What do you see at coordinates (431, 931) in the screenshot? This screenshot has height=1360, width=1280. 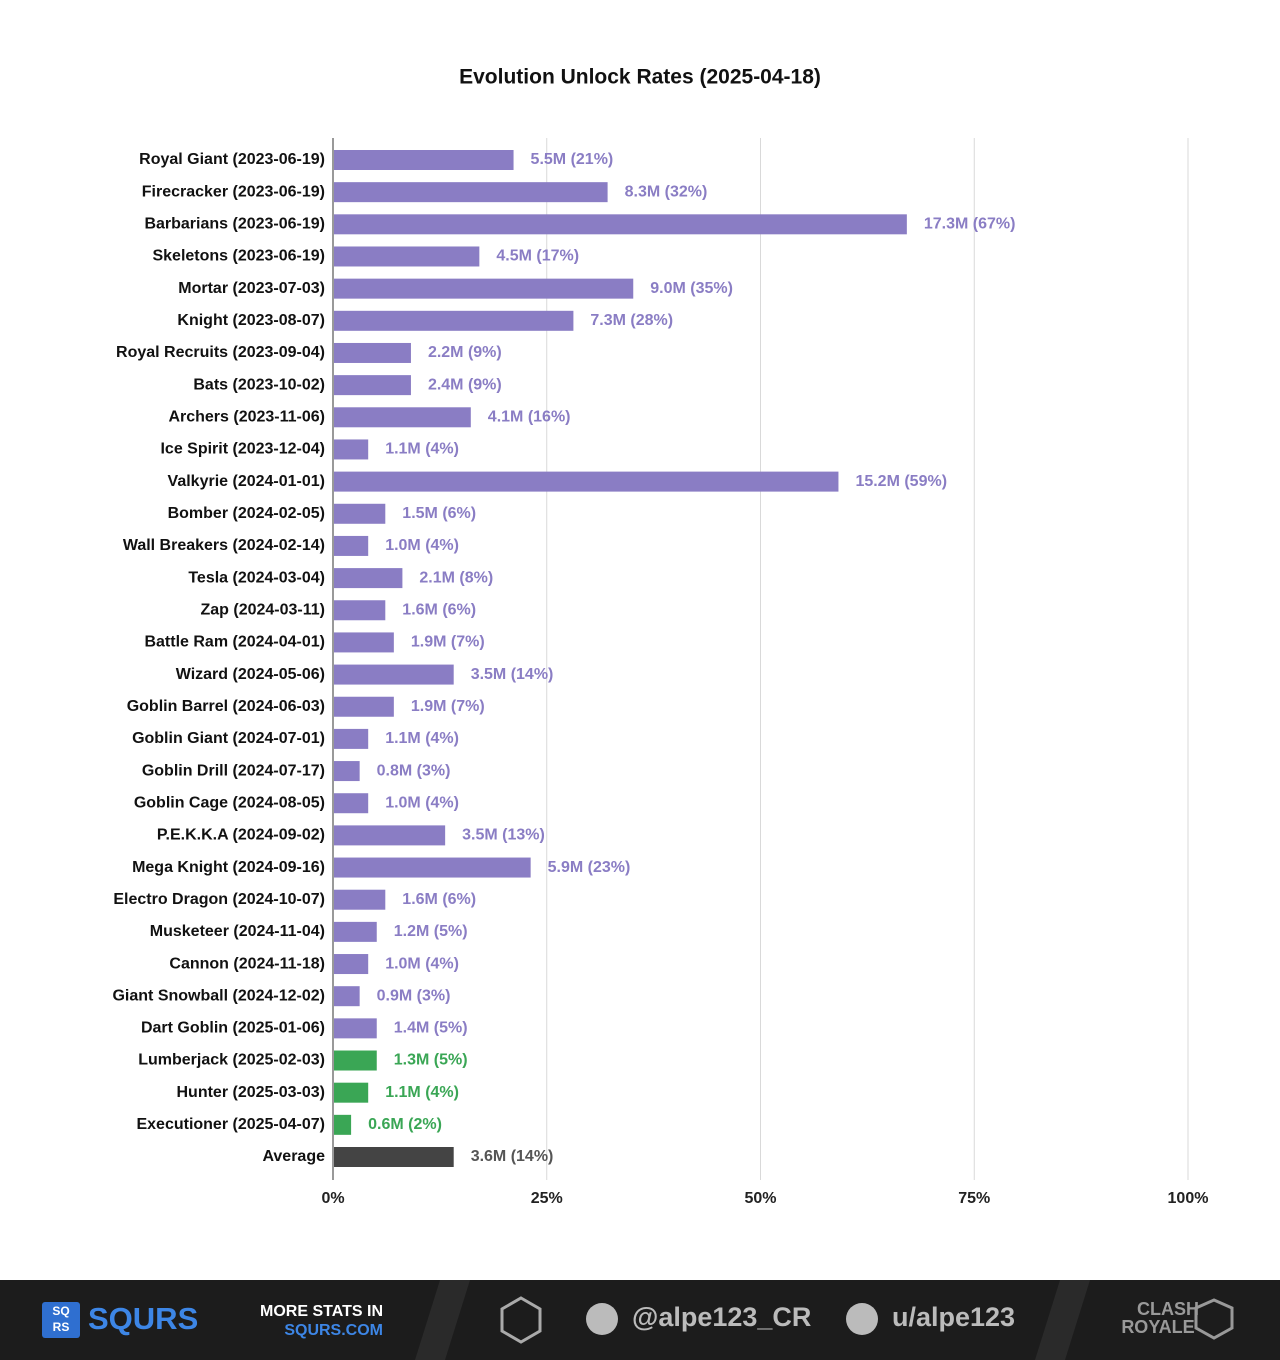 I see `value-label: 1.2M (5%)` at bounding box center [431, 931].